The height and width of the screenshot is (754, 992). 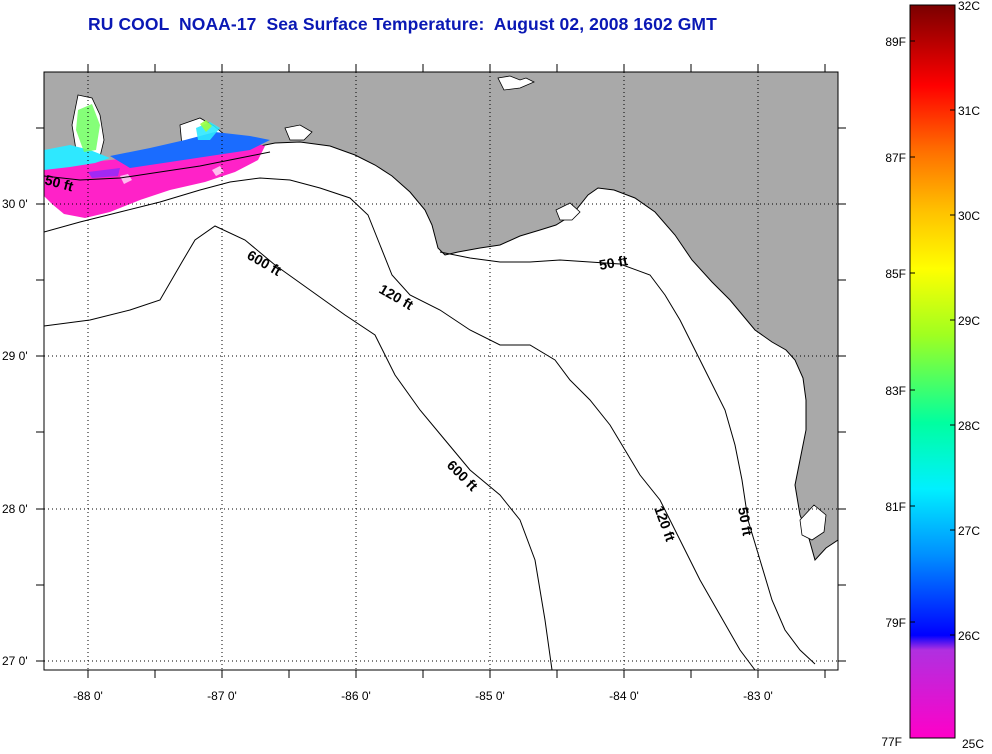 I want to click on tampa-bay, so click(x=813, y=522).